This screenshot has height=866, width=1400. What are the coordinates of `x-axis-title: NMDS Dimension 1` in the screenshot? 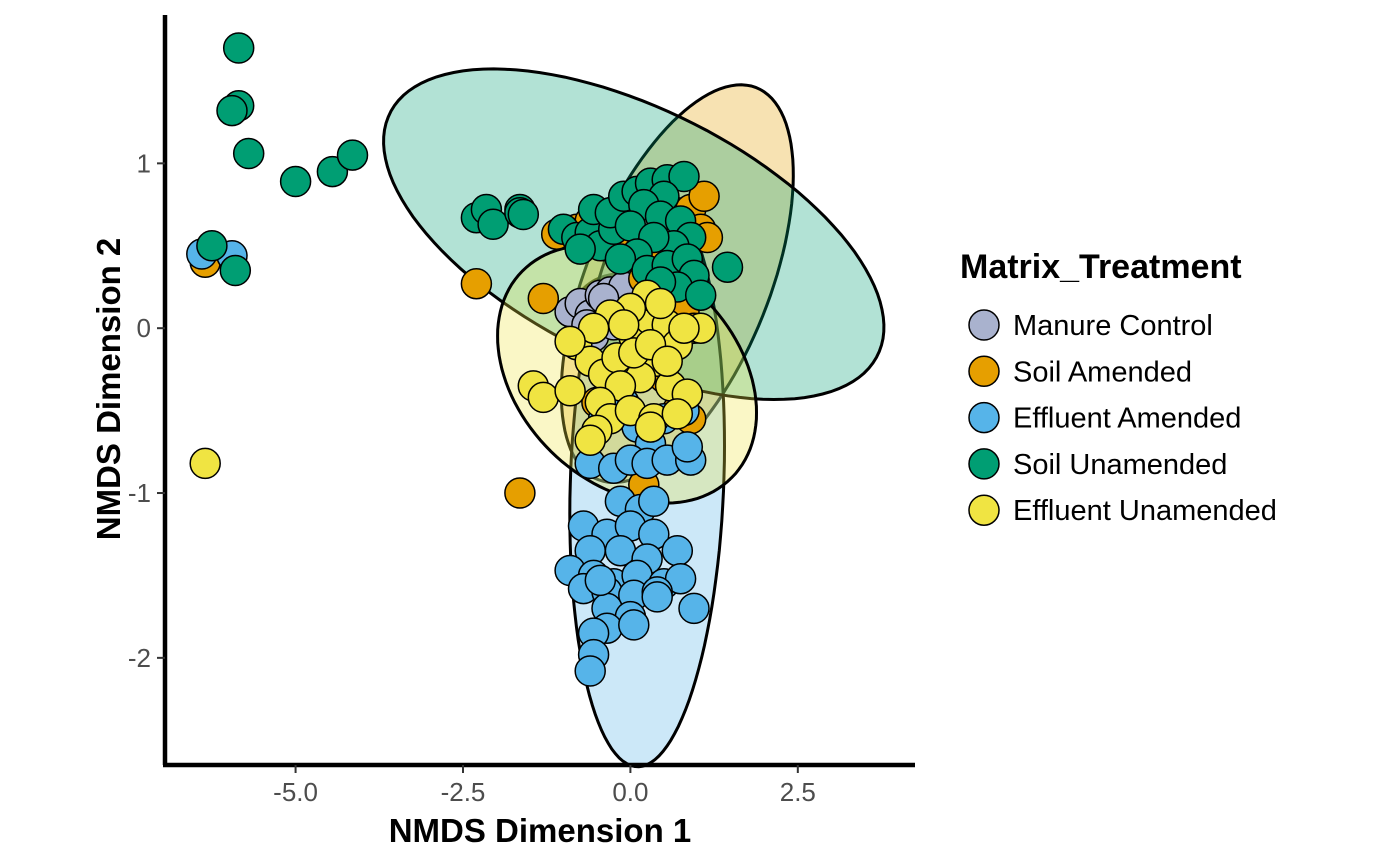 It's located at (540, 830).